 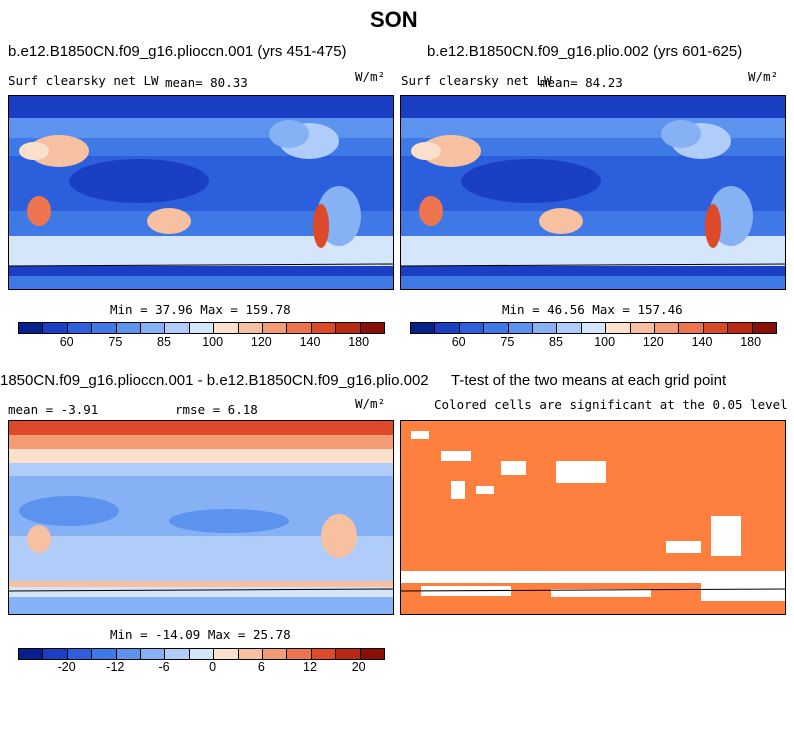 I want to click on panel-a-map, so click(x=201, y=192).